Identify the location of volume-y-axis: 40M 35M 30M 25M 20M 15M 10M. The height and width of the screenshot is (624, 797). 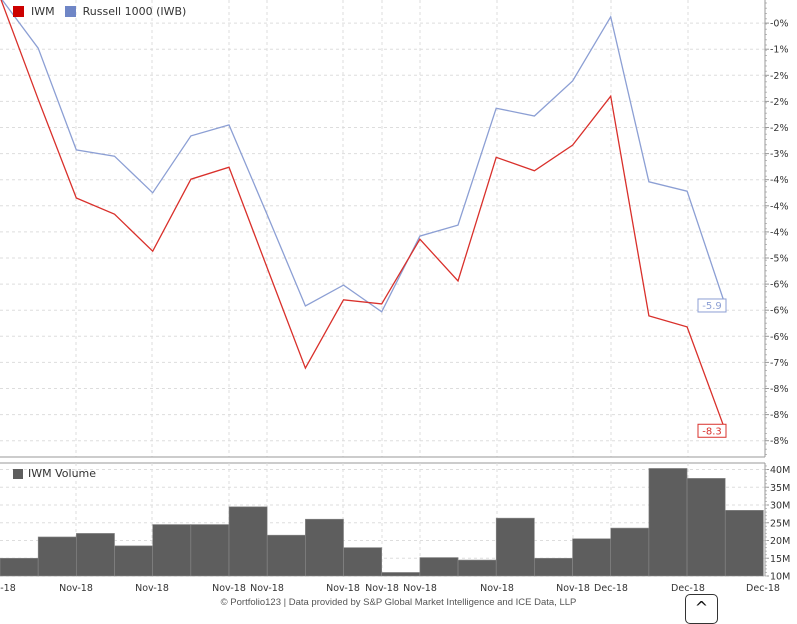
(777, 523).